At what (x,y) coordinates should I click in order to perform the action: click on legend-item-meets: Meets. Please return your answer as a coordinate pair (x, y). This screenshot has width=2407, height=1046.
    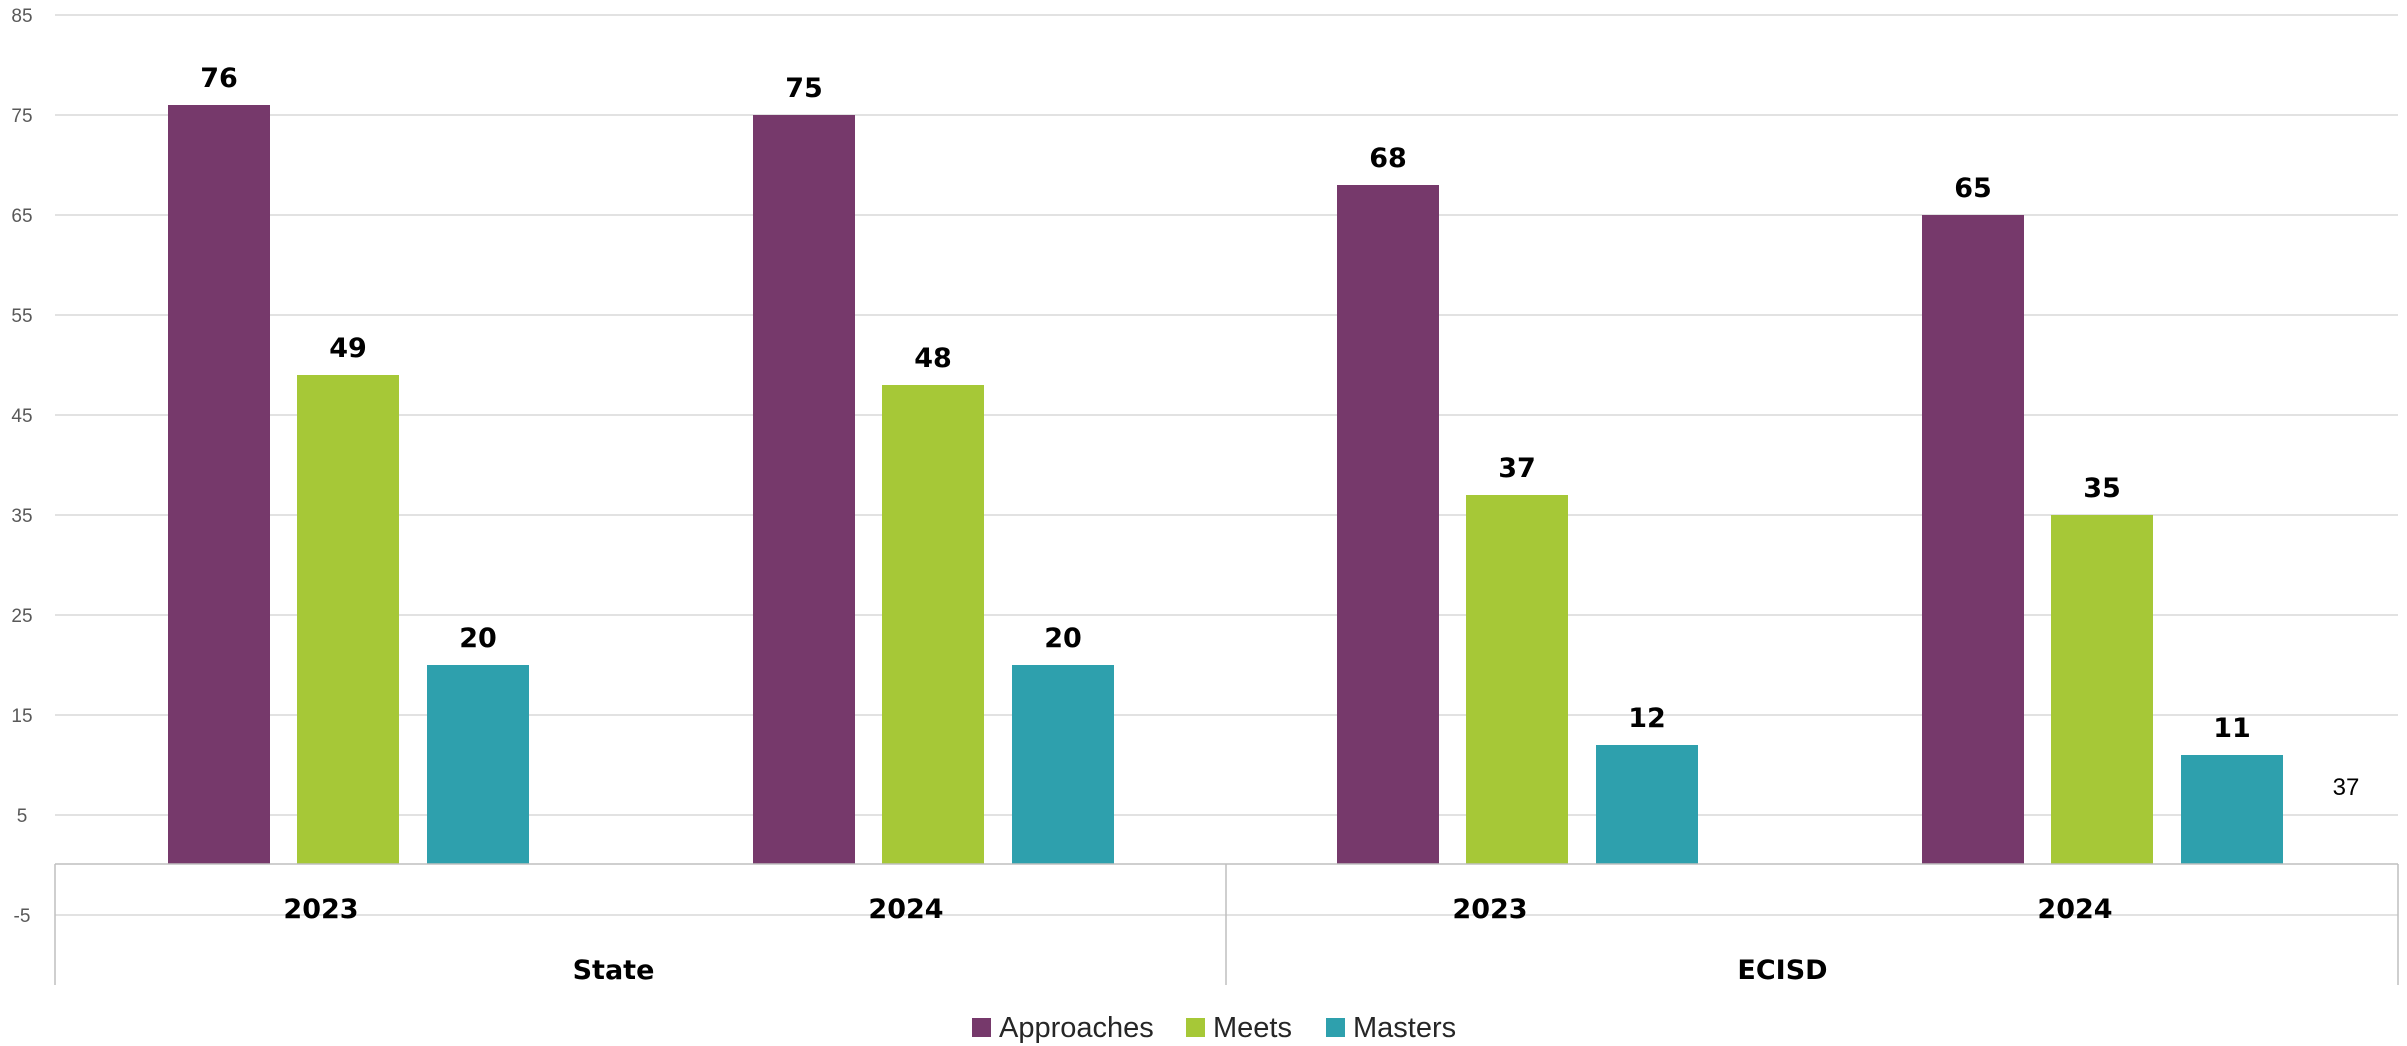
    Looking at the image, I should click on (1239, 1028).